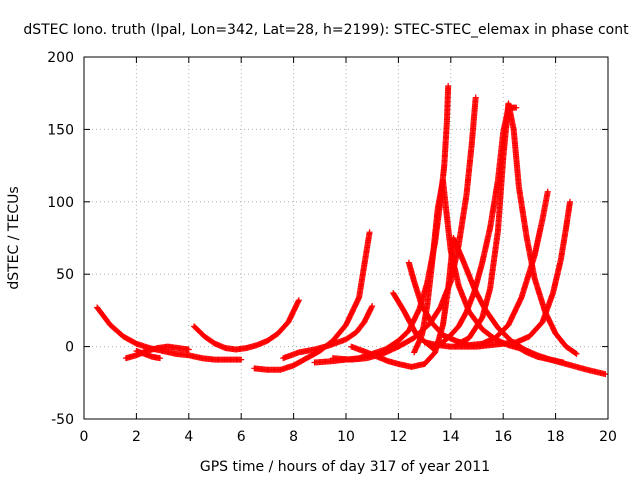 The image size is (640, 480). Describe the element at coordinates (608, 437) in the screenshot. I see `x-tick-label: 20` at that location.